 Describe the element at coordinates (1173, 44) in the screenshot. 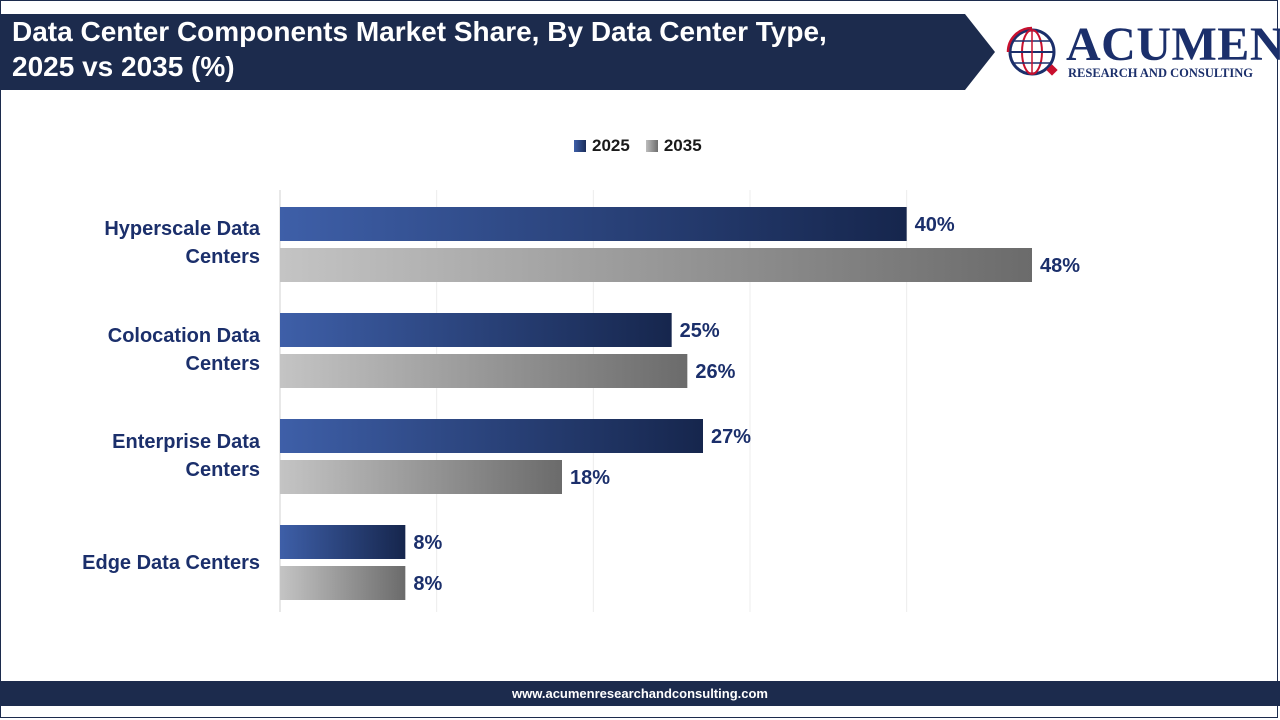

I see `logo-name: ACUMEN` at that location.